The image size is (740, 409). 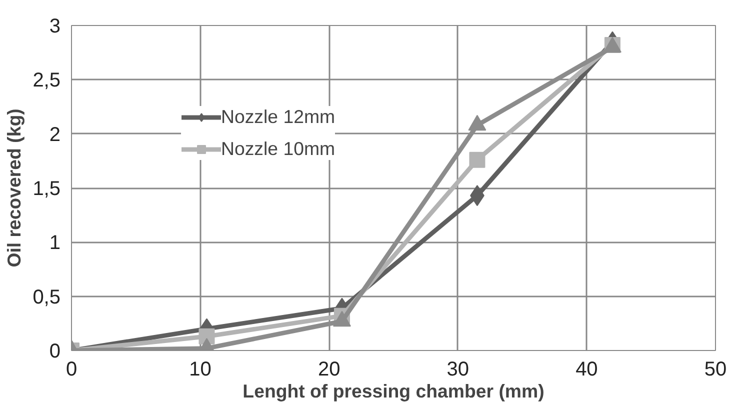 What do you see at coordinates (54, 27) in the screenshot?
I see `y-tick-label: 3` at bounding box center [54, 27].